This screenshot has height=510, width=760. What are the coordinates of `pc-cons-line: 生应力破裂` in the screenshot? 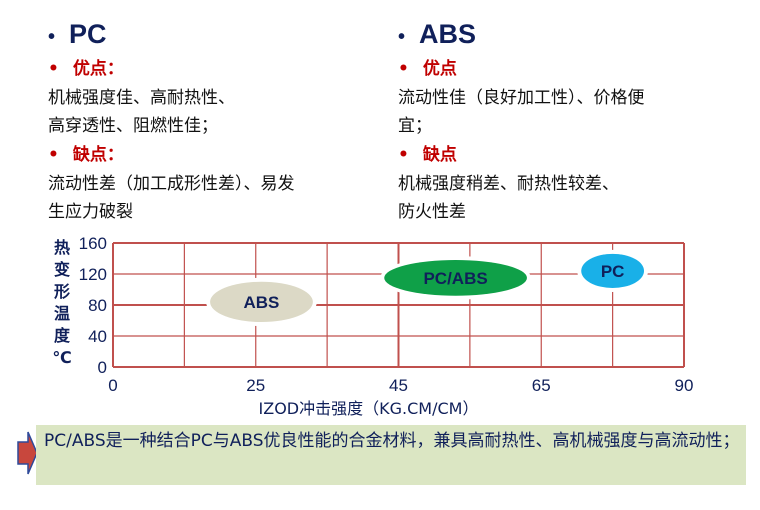 It's located at (90, 212).